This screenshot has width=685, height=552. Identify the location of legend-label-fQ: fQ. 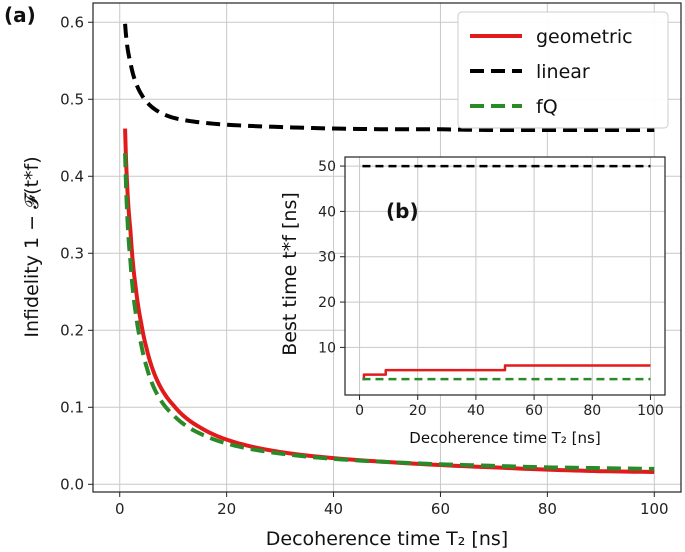
(547, 107).